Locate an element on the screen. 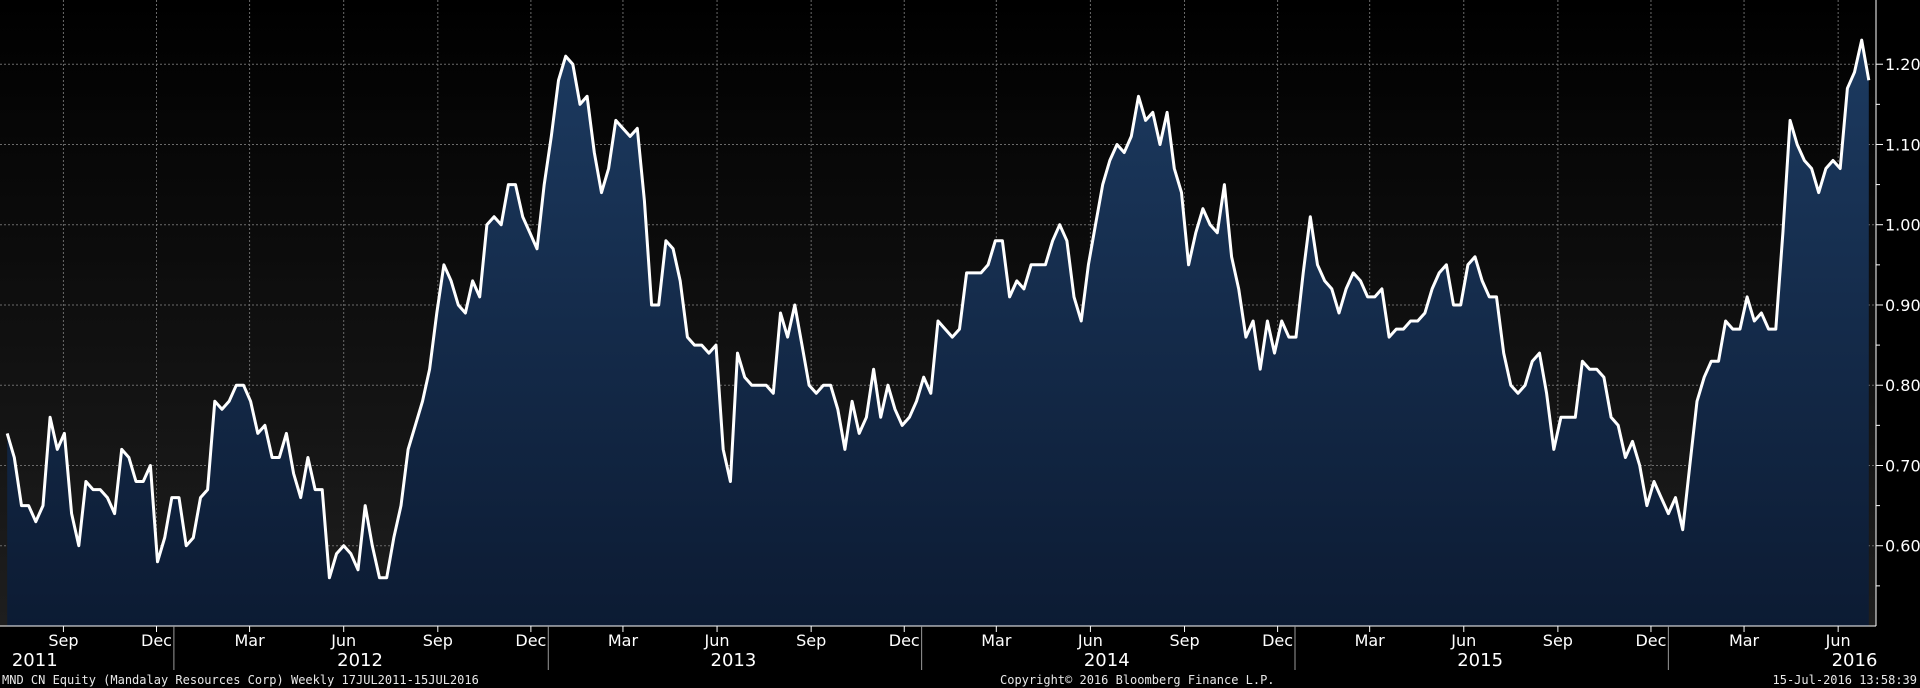  y-axis-labels: 0.60 0.70 0.80 0.90 1.00 1.10 1.20 is located at coordinates (1902, 305).